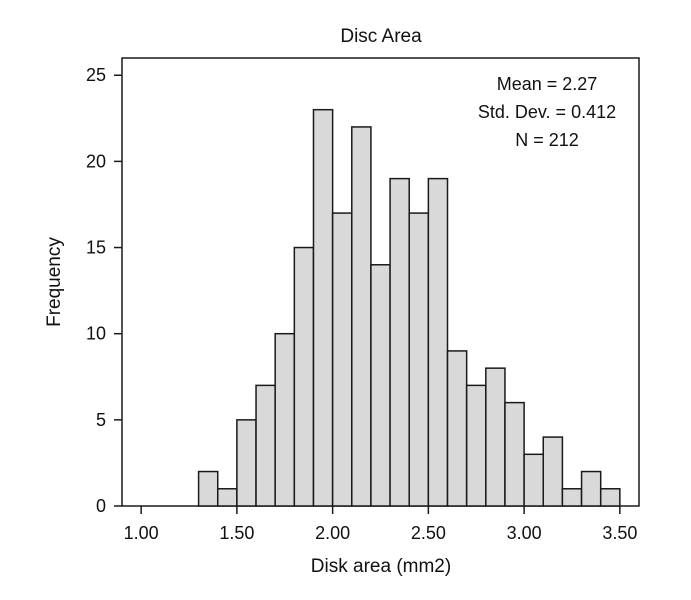 Image resolution: width=691 pixels, height=600 pixels. I want to click on y-axis-label: Frequency, so click(54, 282).